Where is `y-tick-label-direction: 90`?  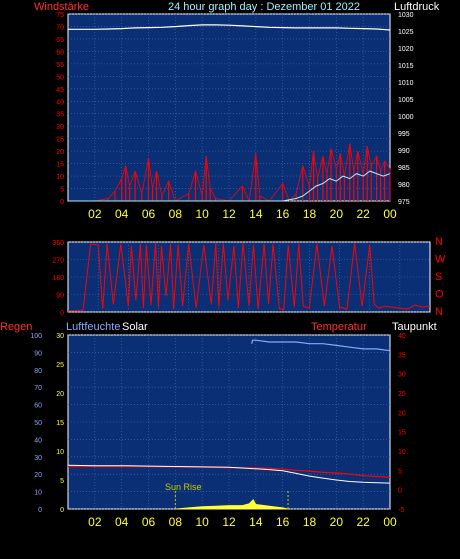 y-tick-label-direction: 90 is located at coordinates (60, 296).